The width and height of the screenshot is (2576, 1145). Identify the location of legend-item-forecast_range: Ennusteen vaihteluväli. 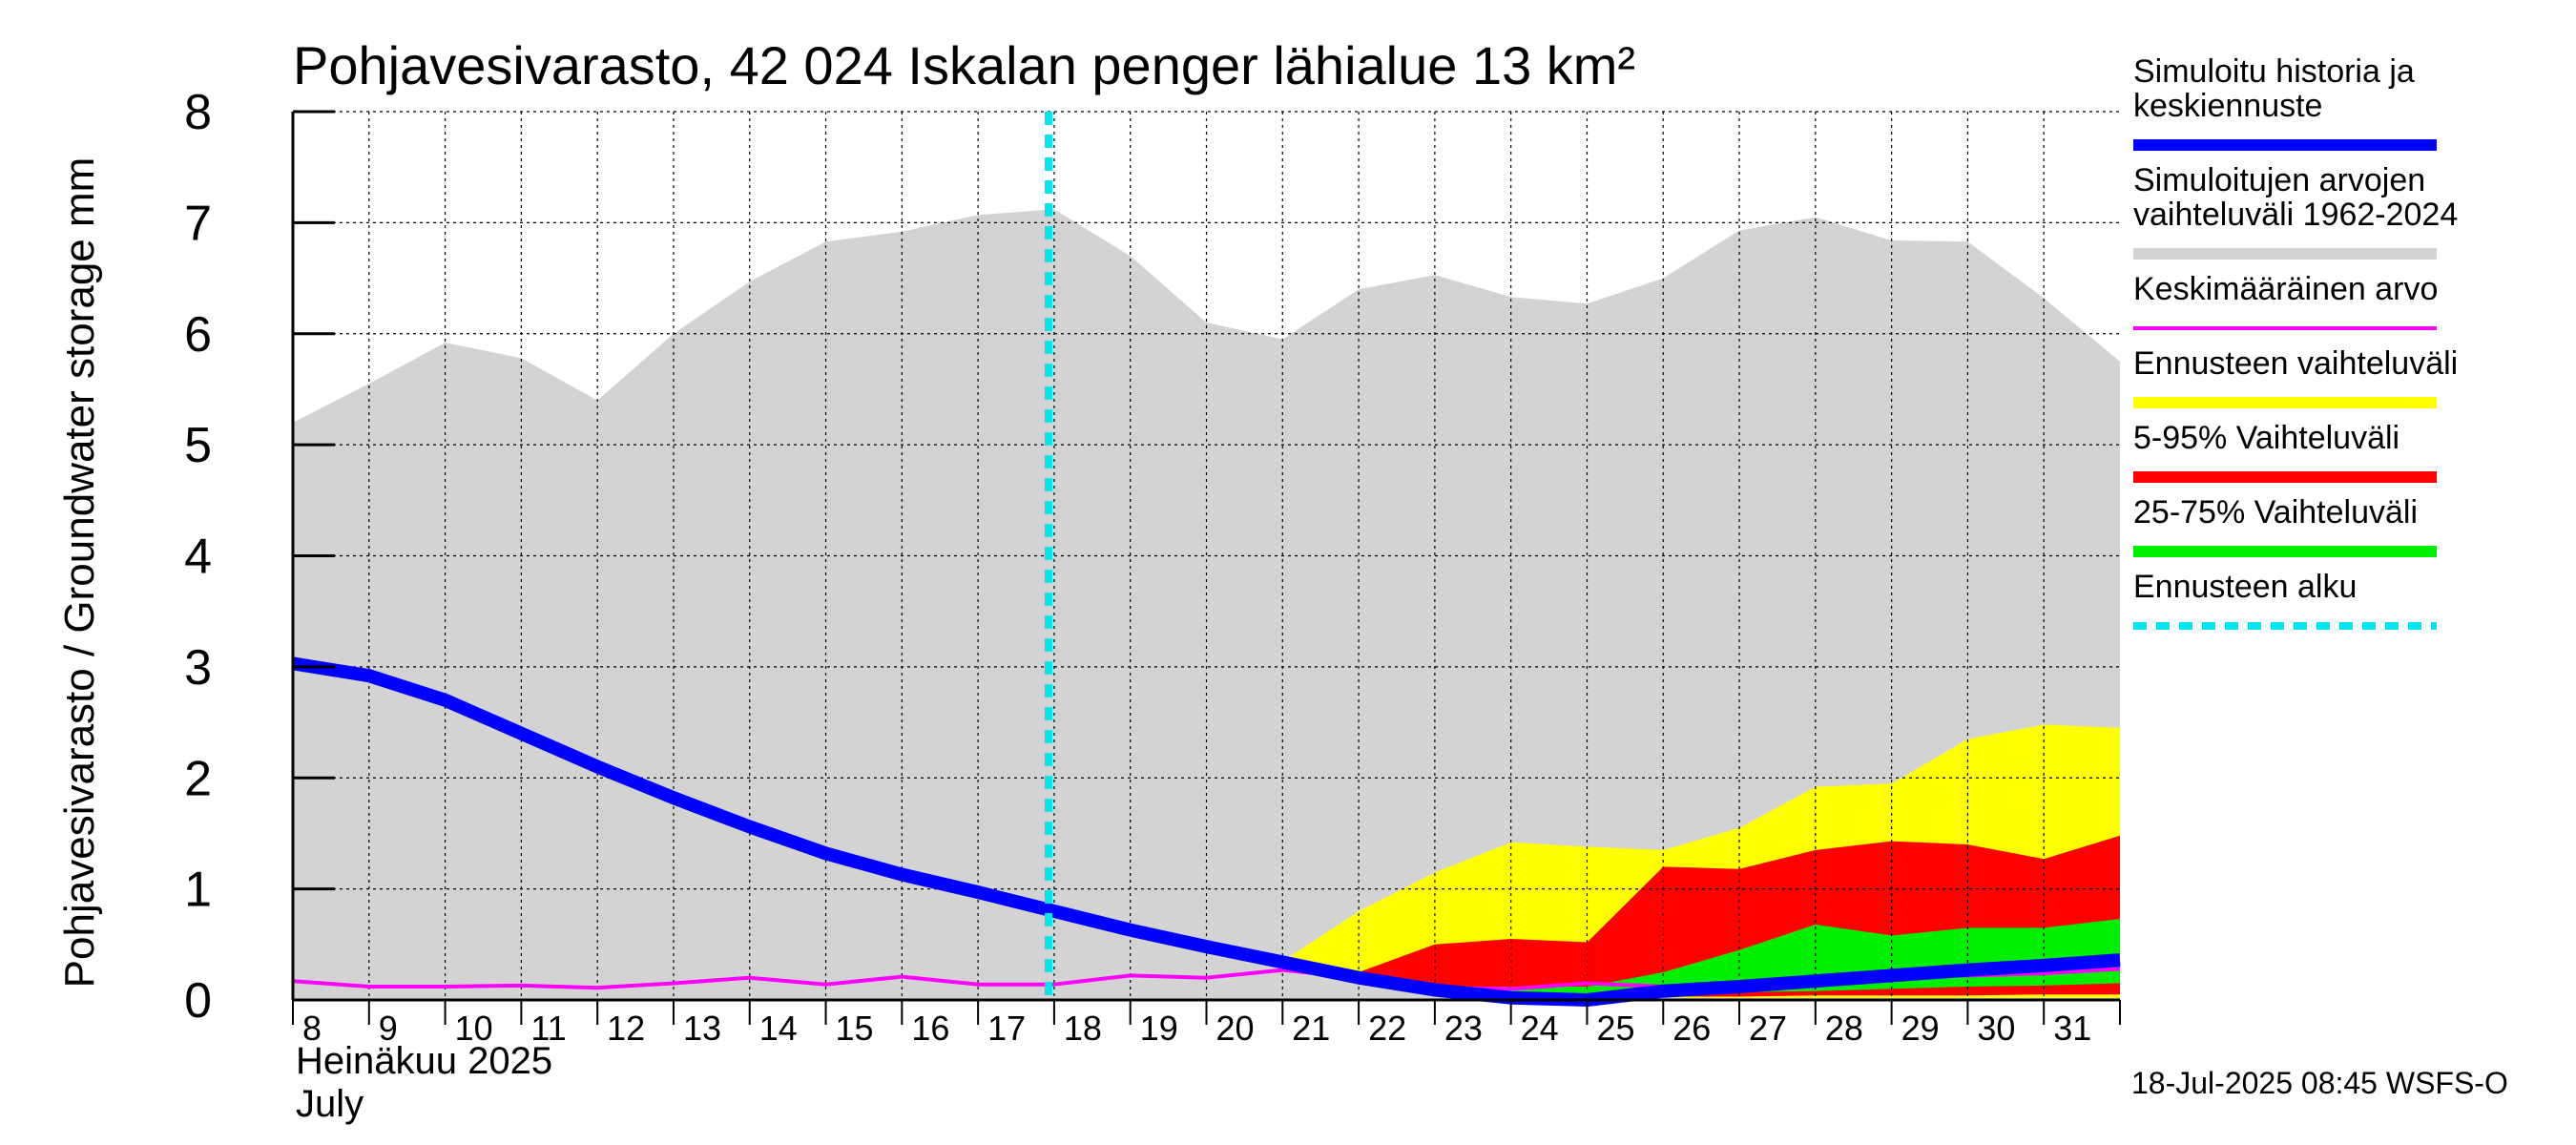
(2295, 377).